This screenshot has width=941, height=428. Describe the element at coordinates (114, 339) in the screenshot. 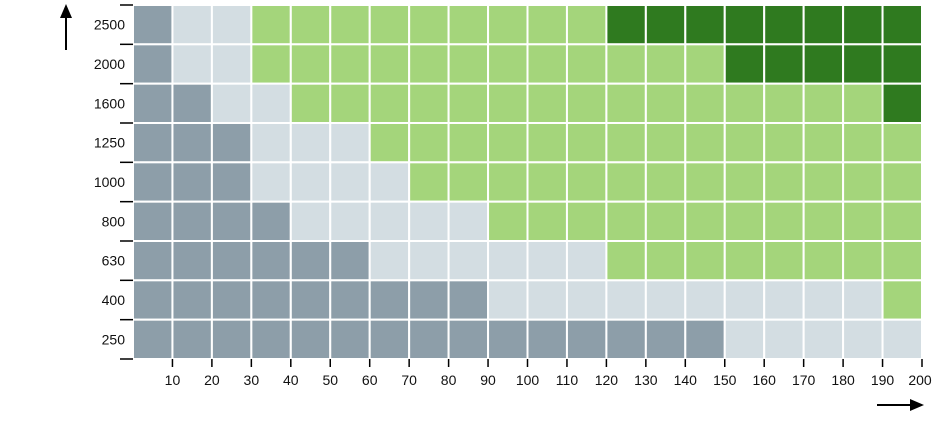

I see `y-tick-label: 250` at that location.